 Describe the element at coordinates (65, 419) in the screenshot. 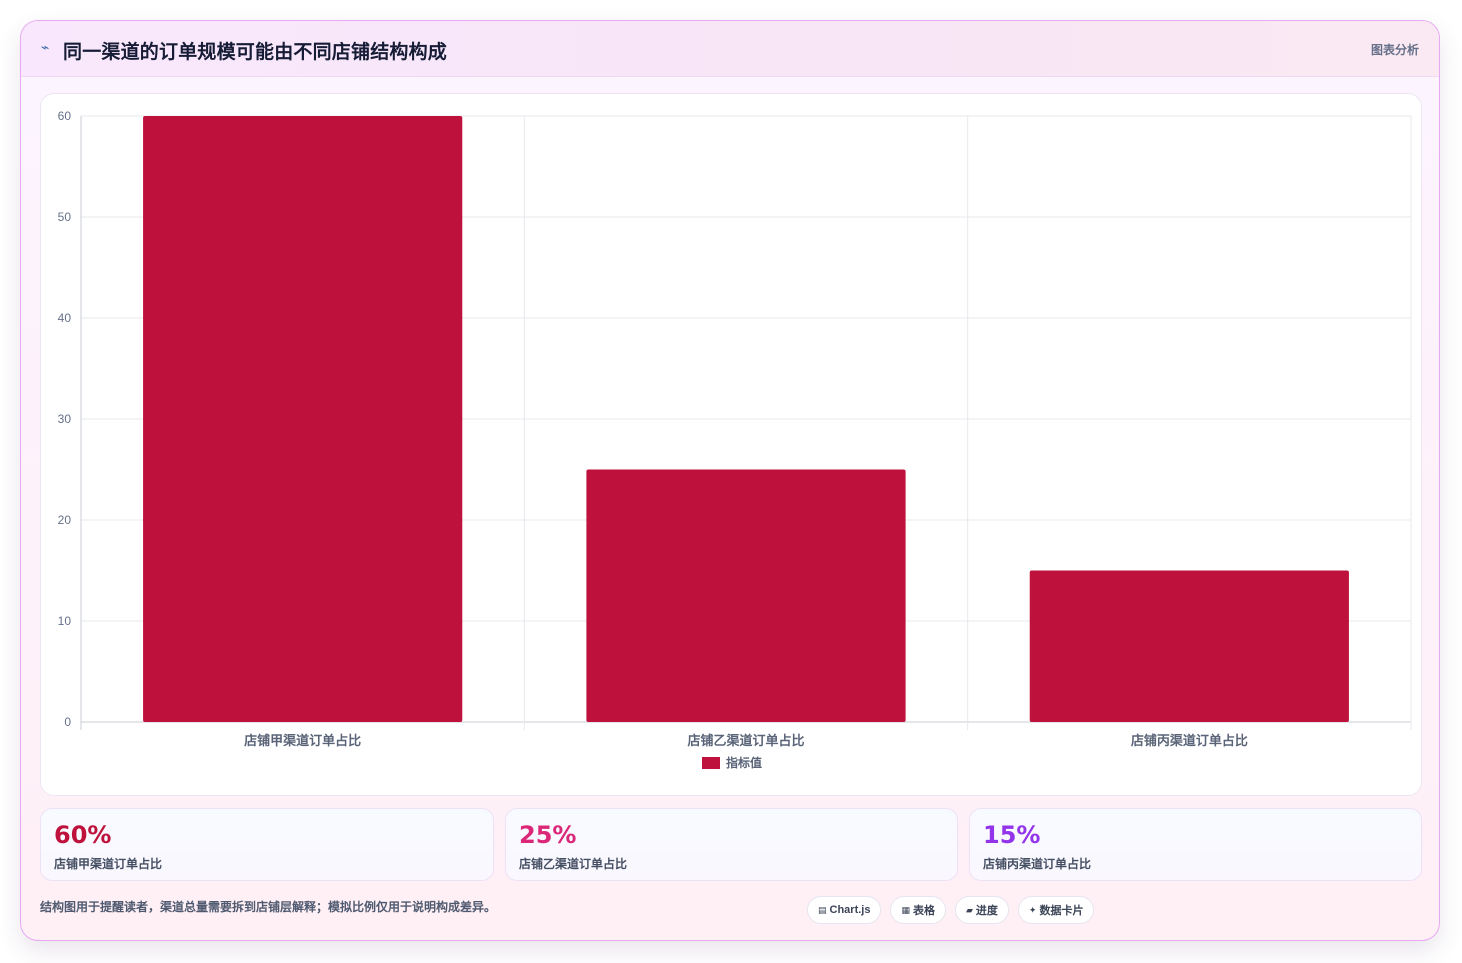

I see `y-tick-label: 30` at that location.